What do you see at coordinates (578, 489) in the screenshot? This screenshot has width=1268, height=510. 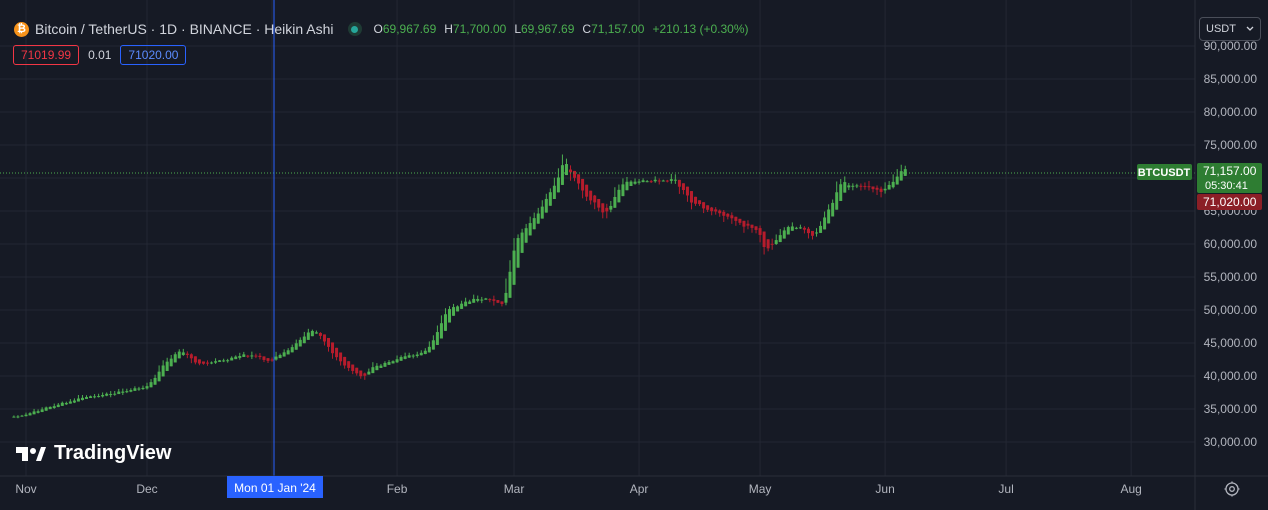 I see `time-axis: Nov Dec Feb Mar Apr May Jun Jul Aug` at bounding box center [578, 489].